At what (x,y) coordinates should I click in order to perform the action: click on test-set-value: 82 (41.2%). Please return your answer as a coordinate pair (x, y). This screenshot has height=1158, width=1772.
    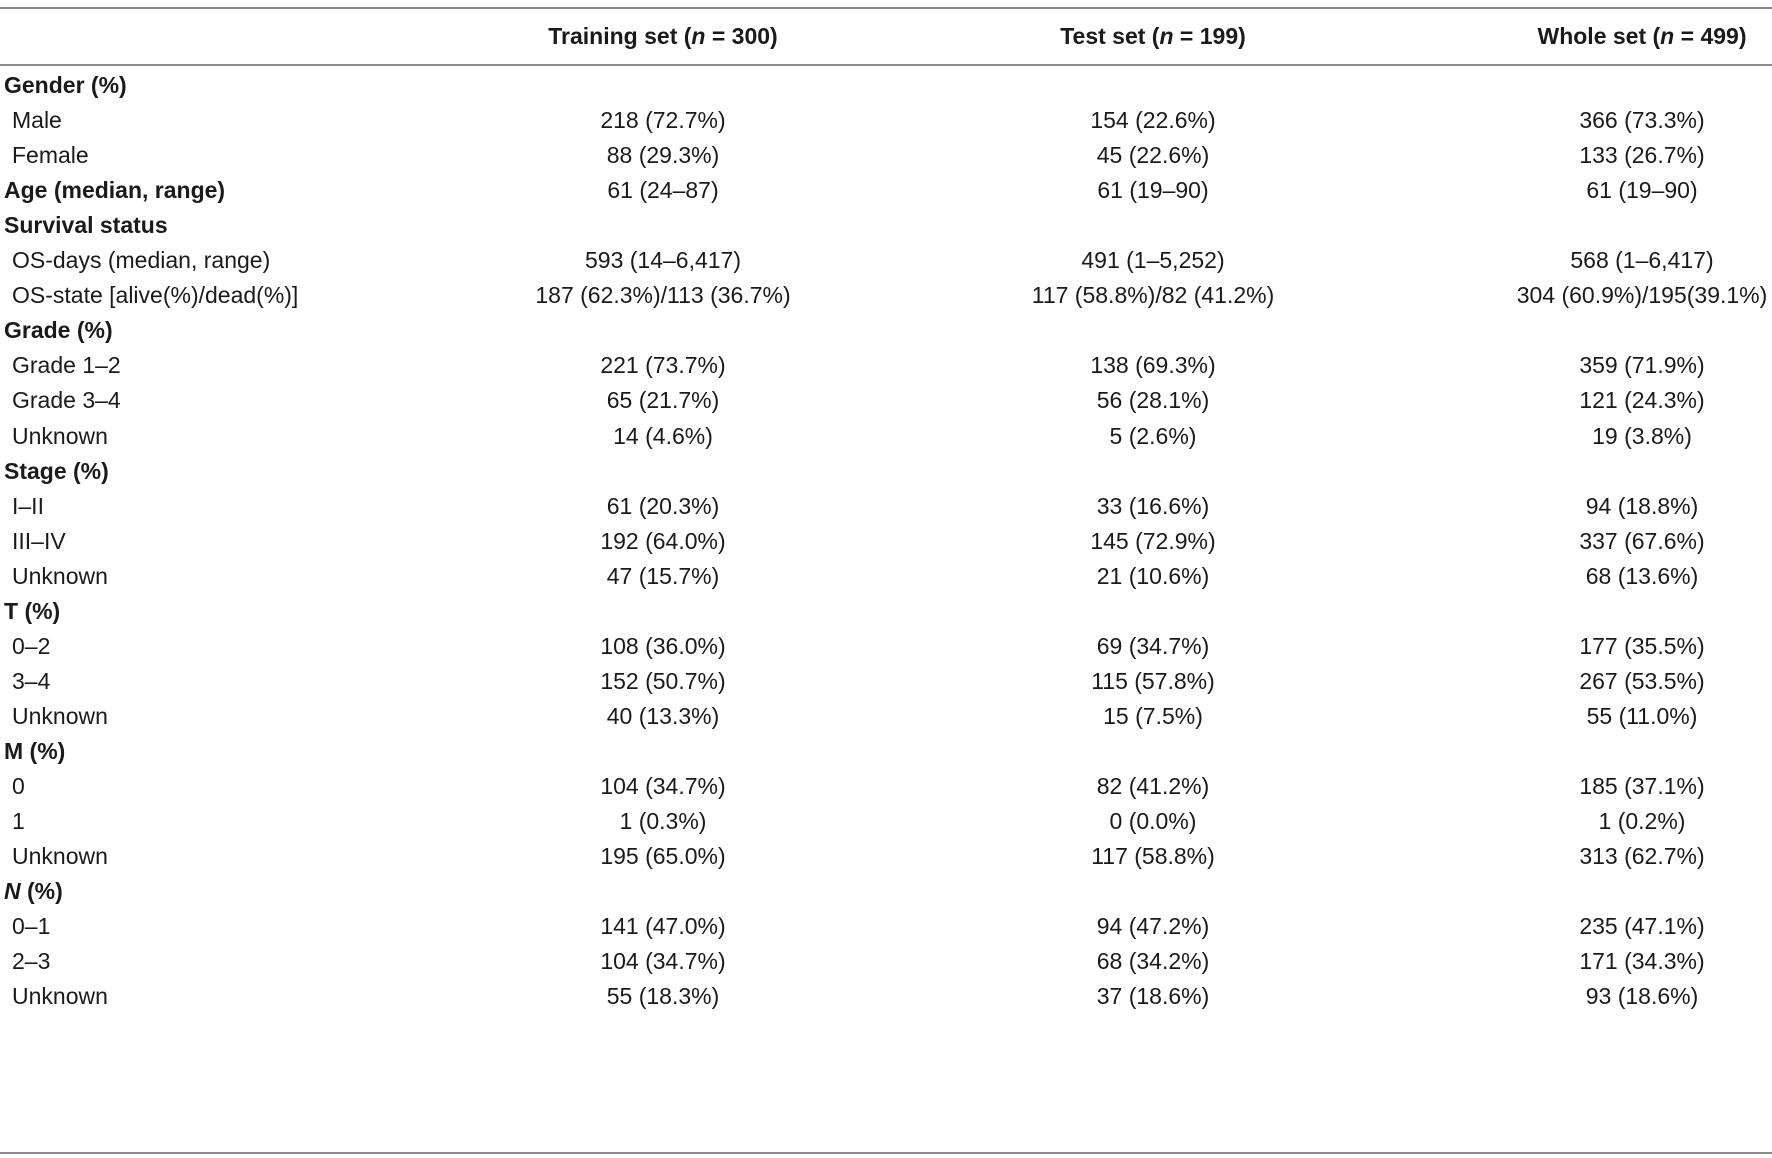
    Looking at the image, I should click on (1153, 786).